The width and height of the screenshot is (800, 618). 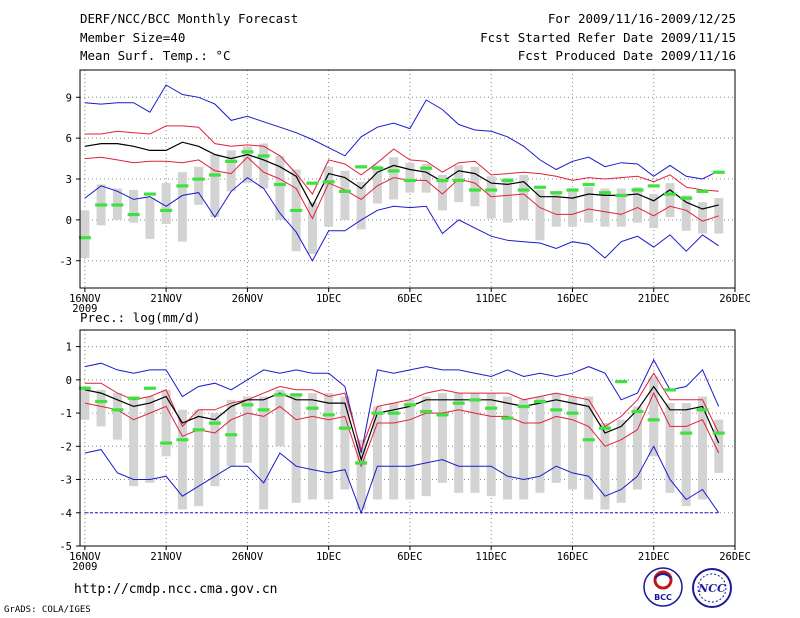 What do you see at coordinates (711, 588) in the screenshot?
I see `ncc-logo-text: NCC` at bounding box center [711, 588].